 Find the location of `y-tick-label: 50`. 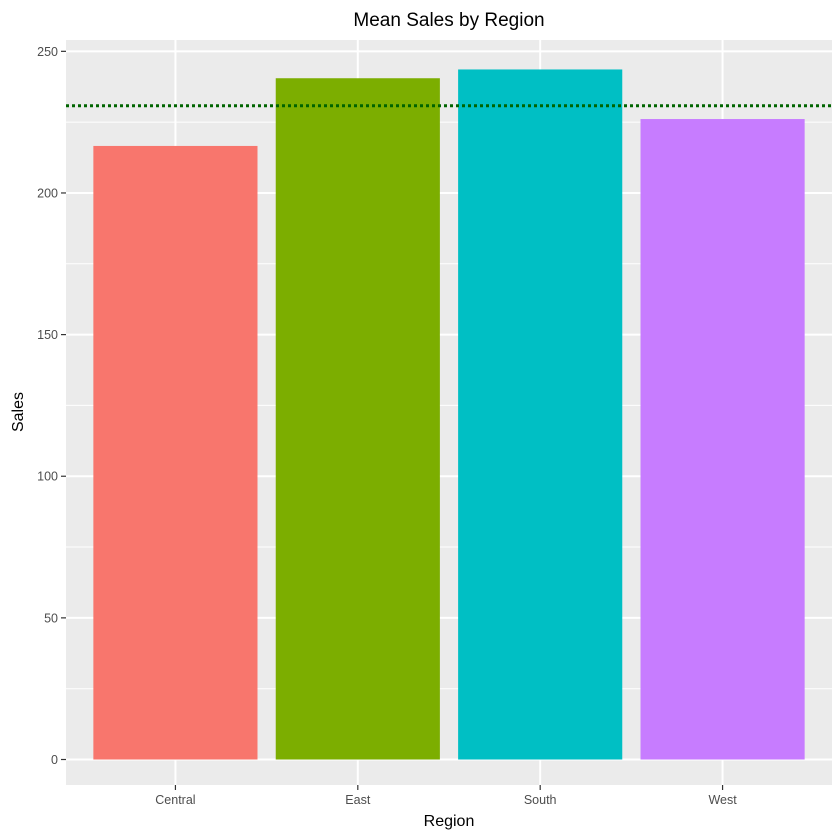

y-tick-label: 50 is located at coordinates (51, 618).